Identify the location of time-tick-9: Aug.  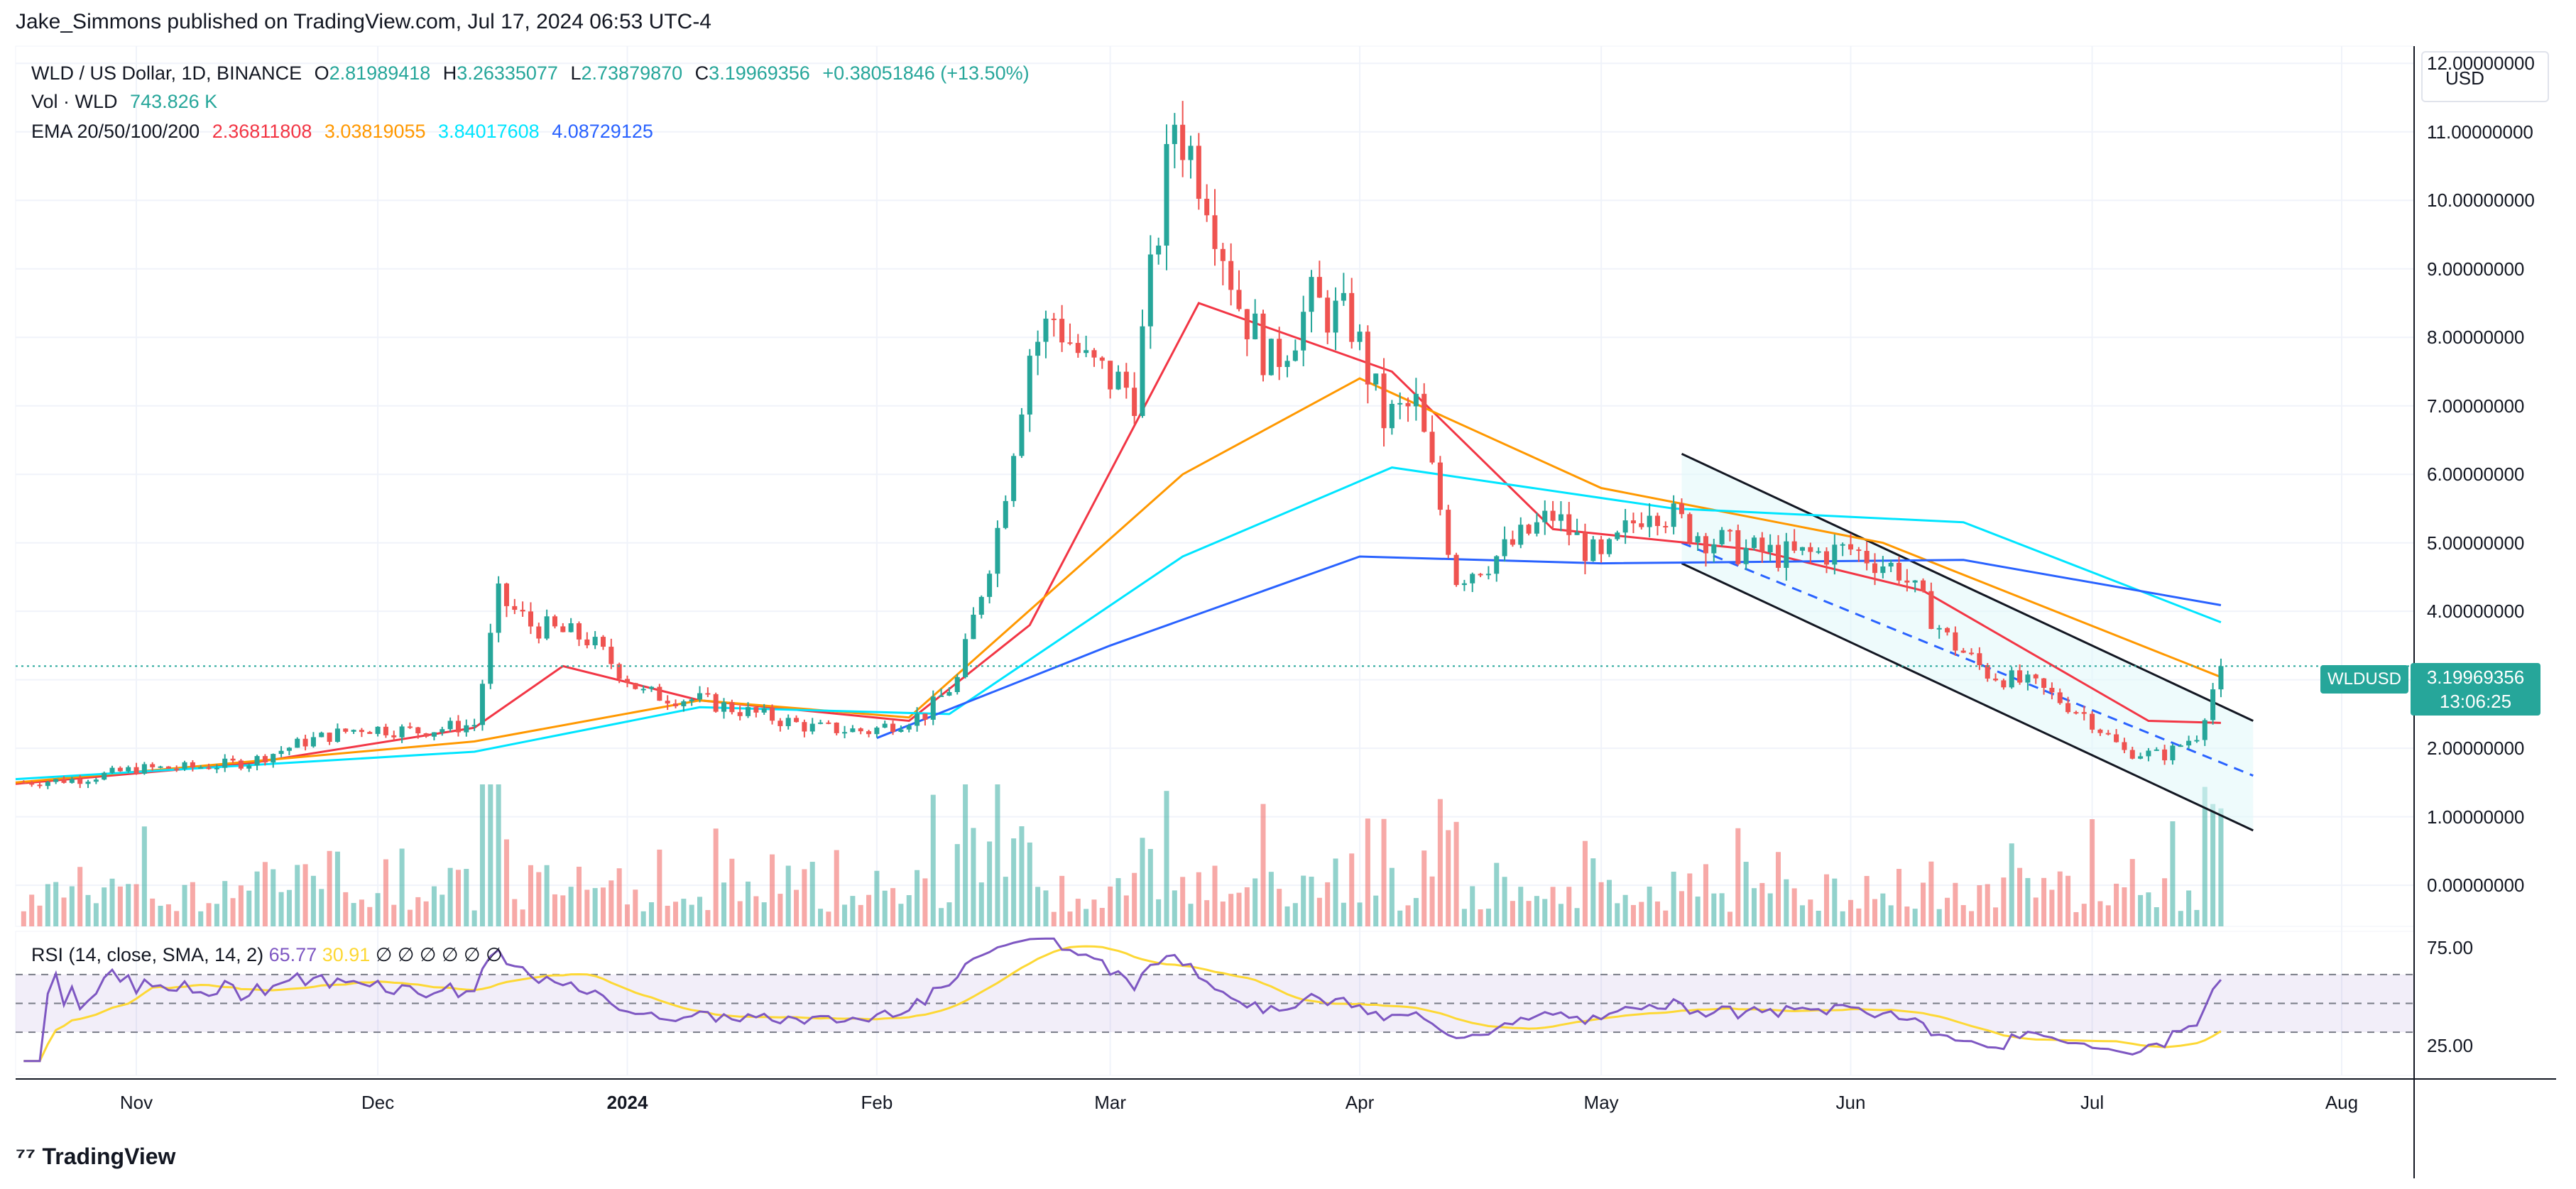
(2342, 1102).